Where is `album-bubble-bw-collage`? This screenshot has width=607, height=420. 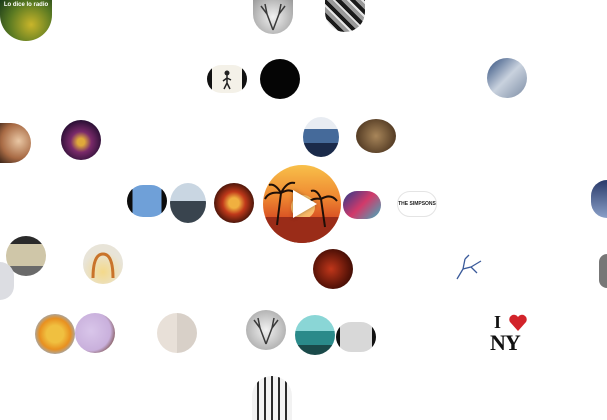 album-bubble-bw-collage is located at coordinates (345, 16).